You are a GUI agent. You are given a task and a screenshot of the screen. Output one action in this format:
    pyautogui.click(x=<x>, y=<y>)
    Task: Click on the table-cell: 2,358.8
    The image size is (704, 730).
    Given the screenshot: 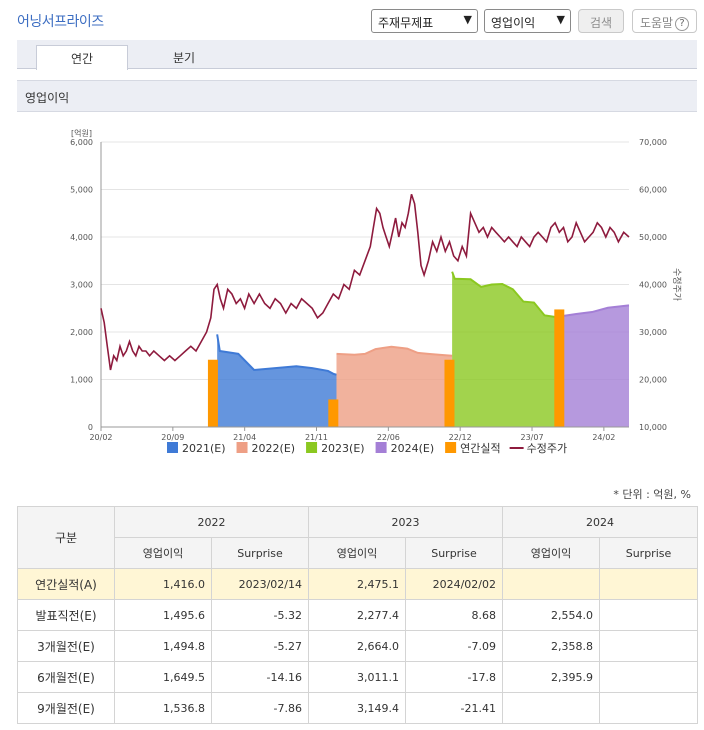 What is the action you would take?
    pyautogui.click(x=551, y=646)
    